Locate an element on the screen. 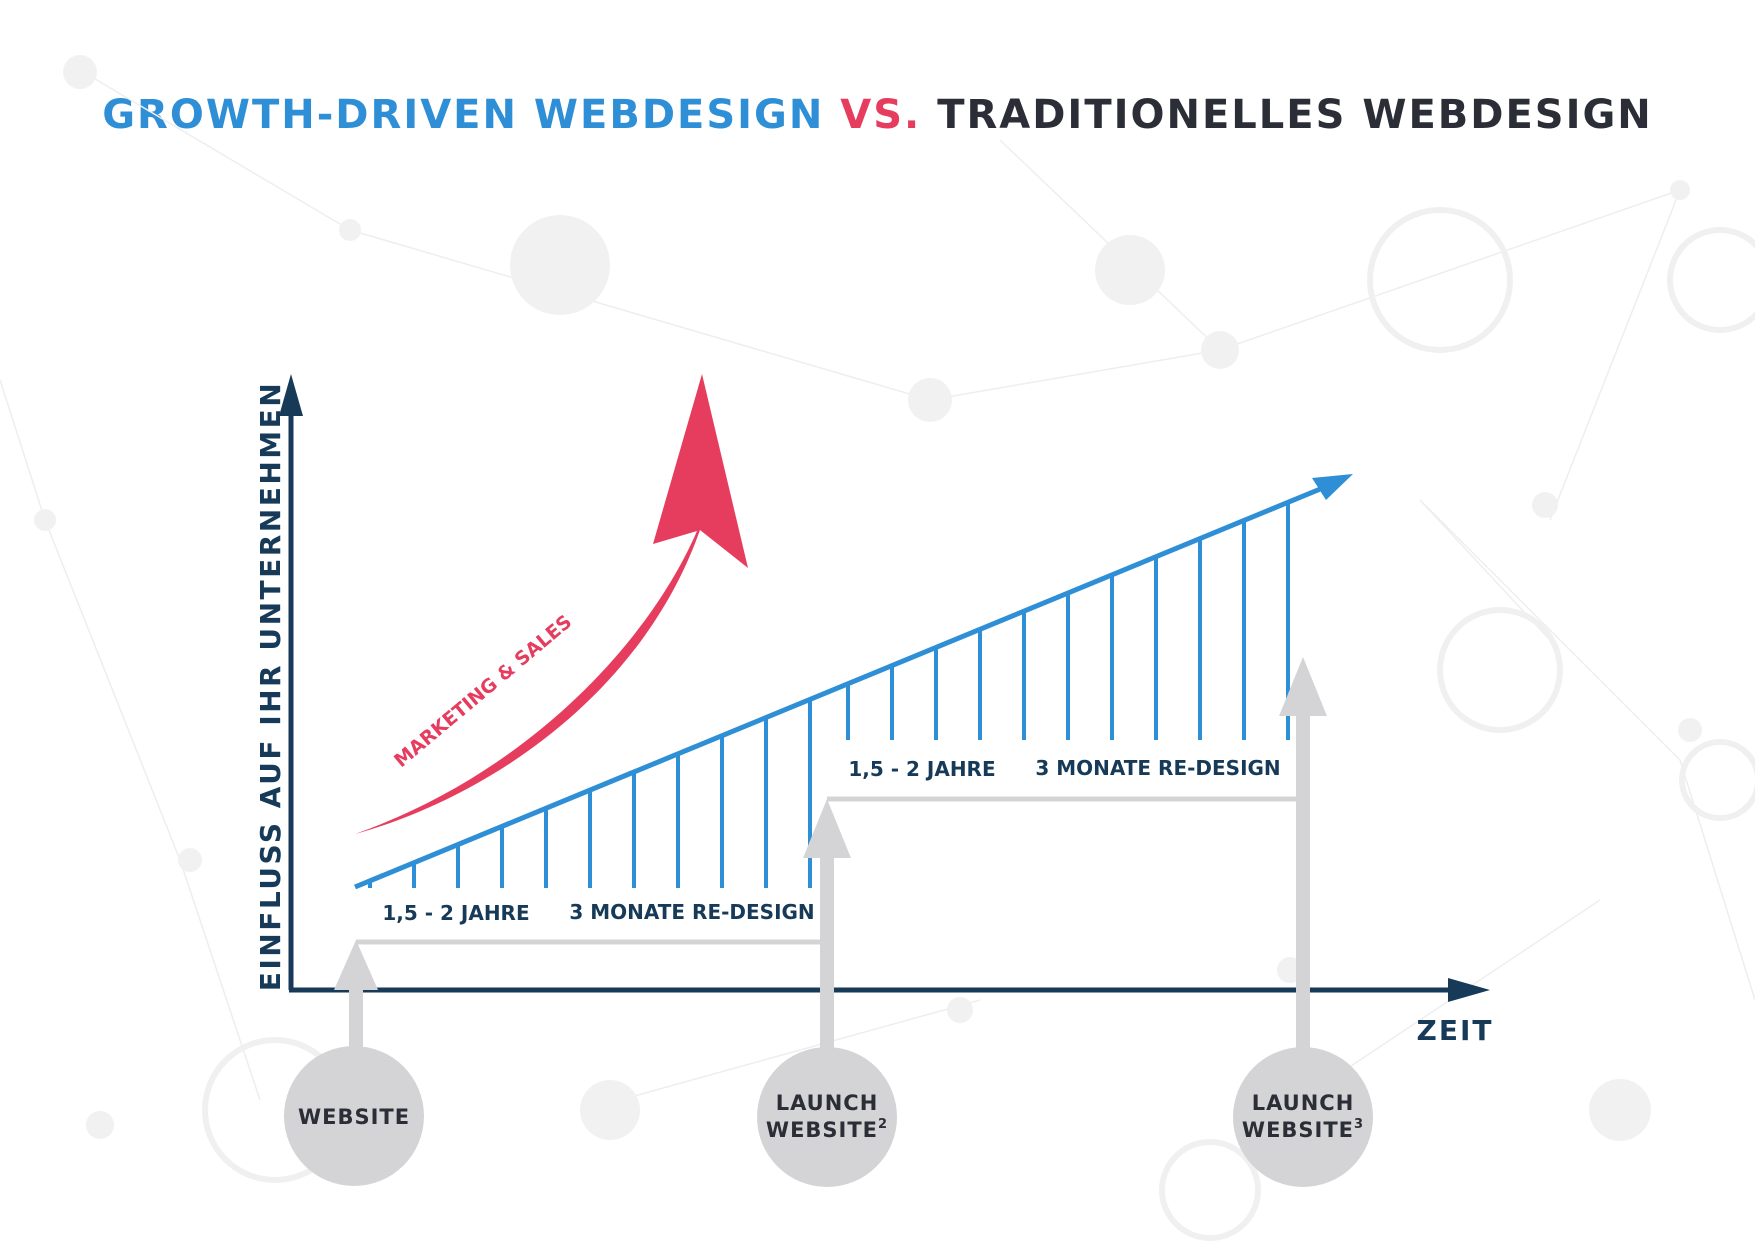 This screenshot has width=1755, height=1242. phase2-redesign-label: 3 MONATE RE-DESIGN is located at coordinates (1157, 768).